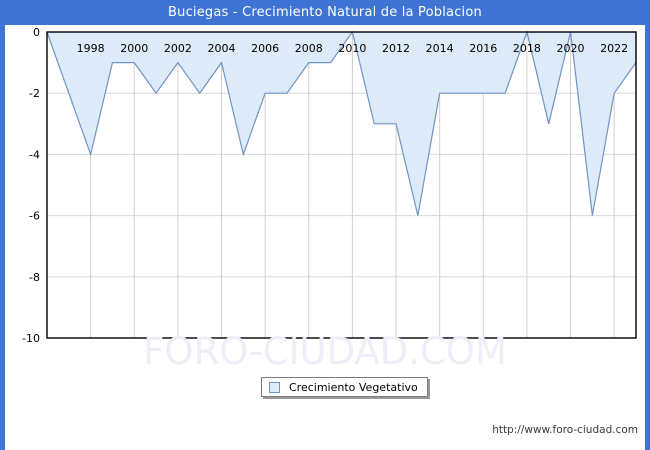 This screenshot has width=650, height=450. Describe the element at coordinates (34, 216) in the screenshot. I see `y-axis-tick-label: -6` at that location.